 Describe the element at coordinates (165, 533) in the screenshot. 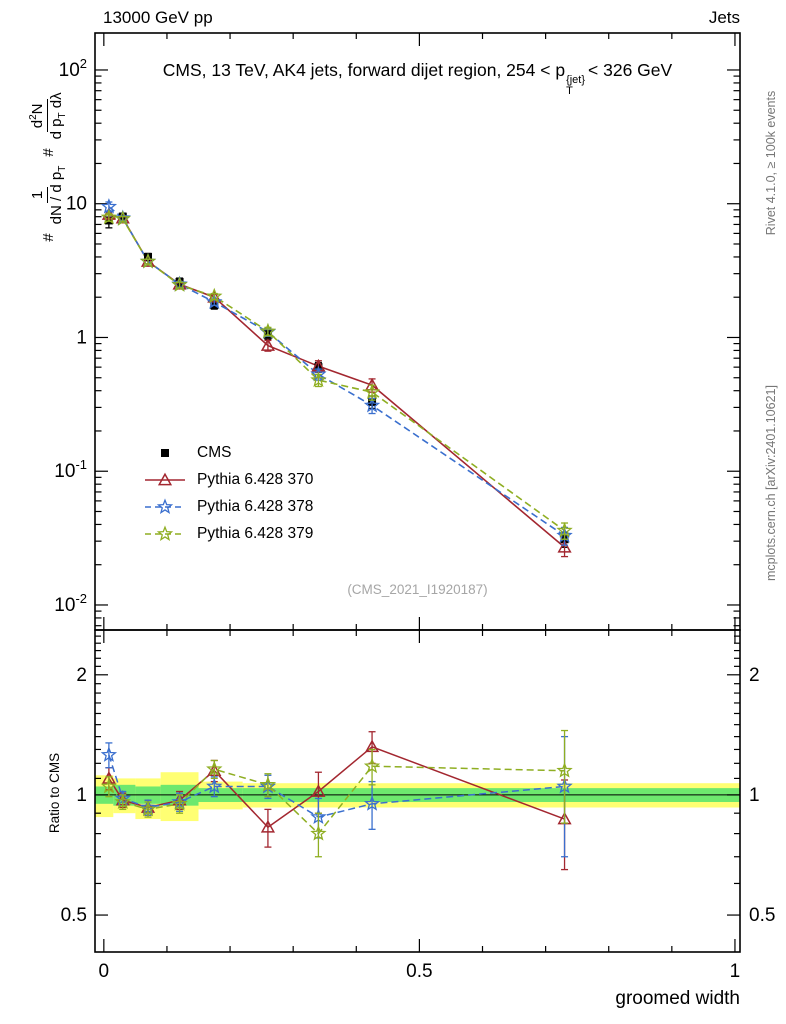

I see `pythia-379-marker-icon` at that location.